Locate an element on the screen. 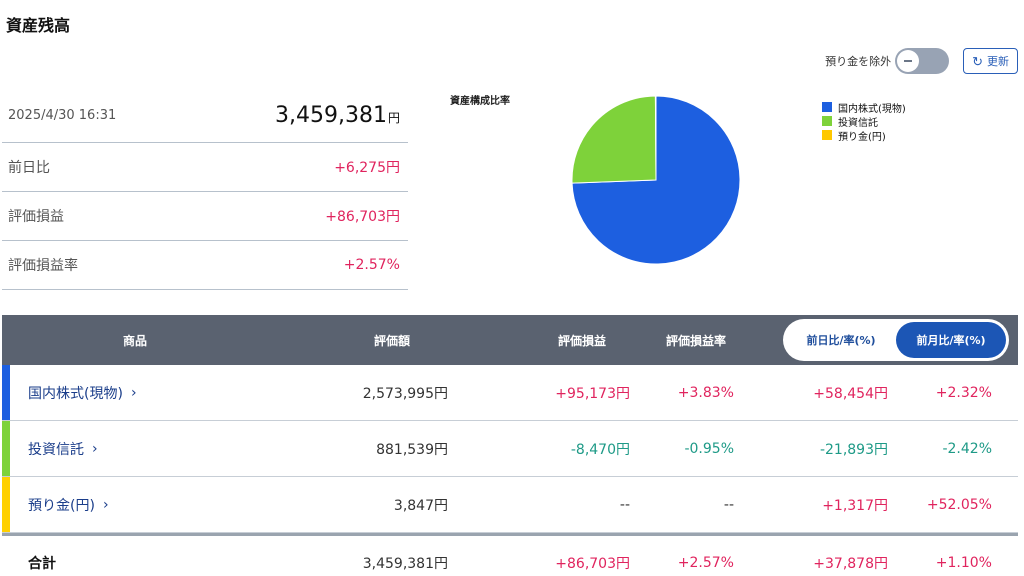 This screenshot has width=1024, height=576. toolbar: 預り金を除外 ↻ 更新 is located at coordinates (921, 61).